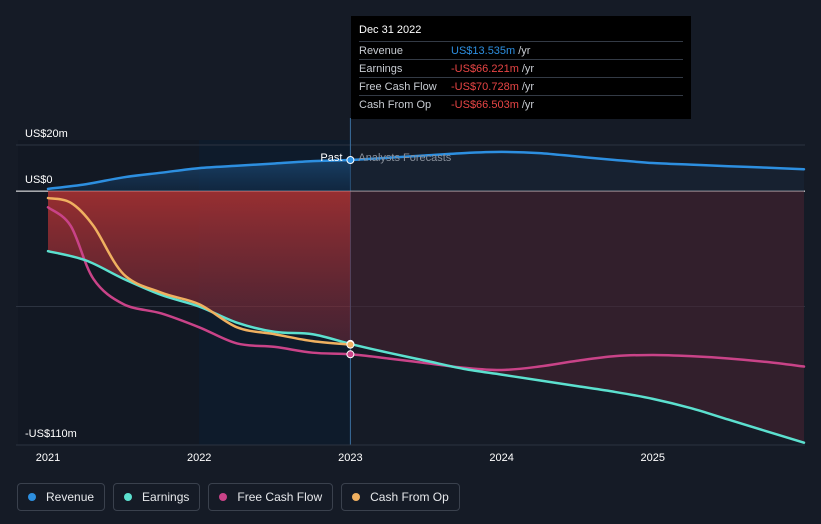  I want to click on legend-label: Cash From Op, so click(409, 497).